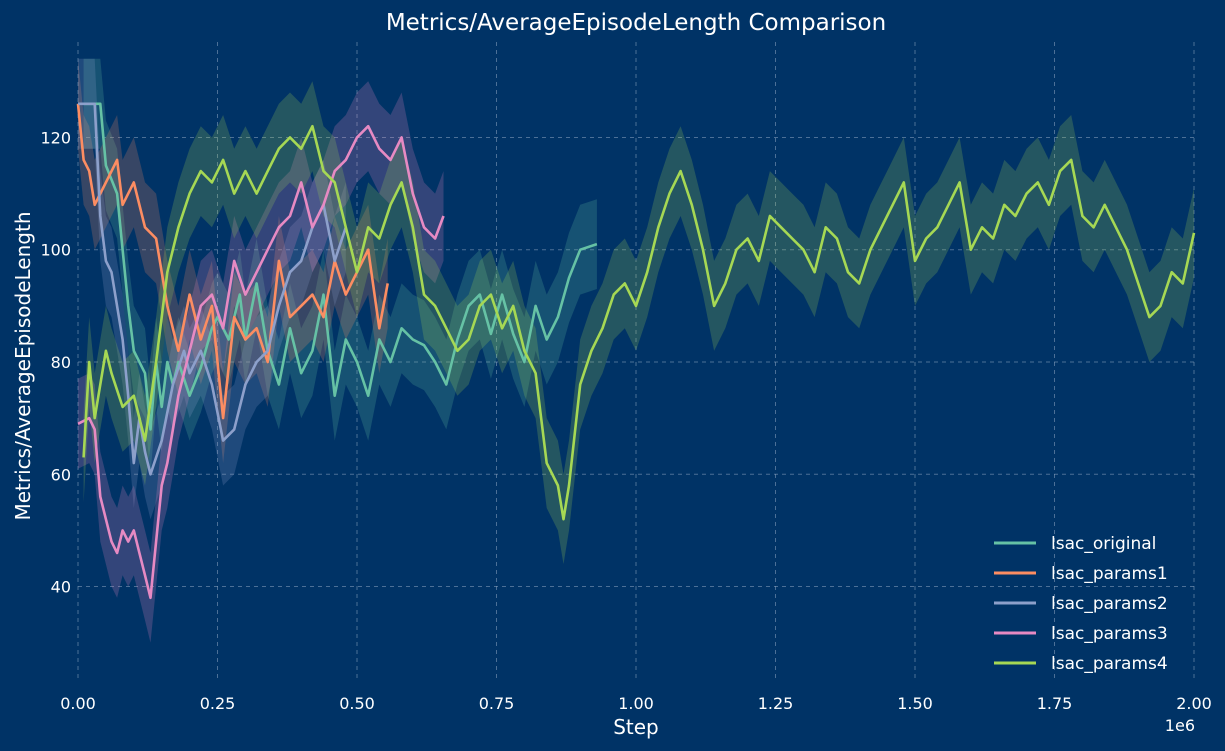 This screenshot has width=1225, height=751. Describe the element at coordinates (55, 250) in the screenshot. I see `y-tick-label: 100` at that location.